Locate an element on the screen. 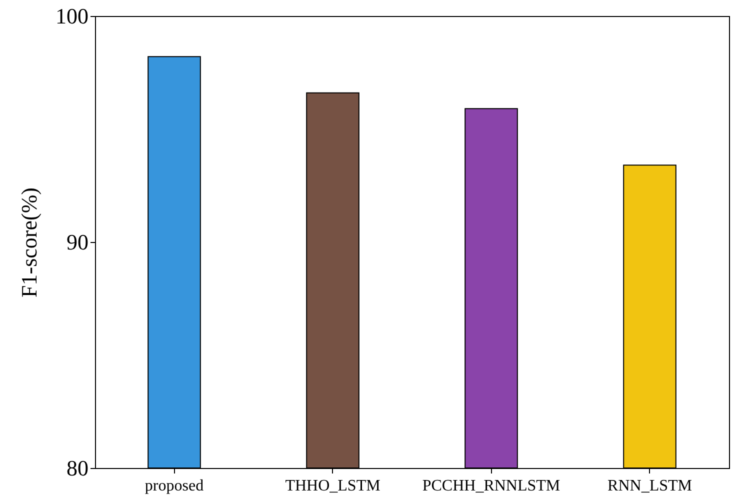 The height and width of the screenshot is (504, 733). x-tick-label: RNN_LSTM is located at coordinates (650, 486).